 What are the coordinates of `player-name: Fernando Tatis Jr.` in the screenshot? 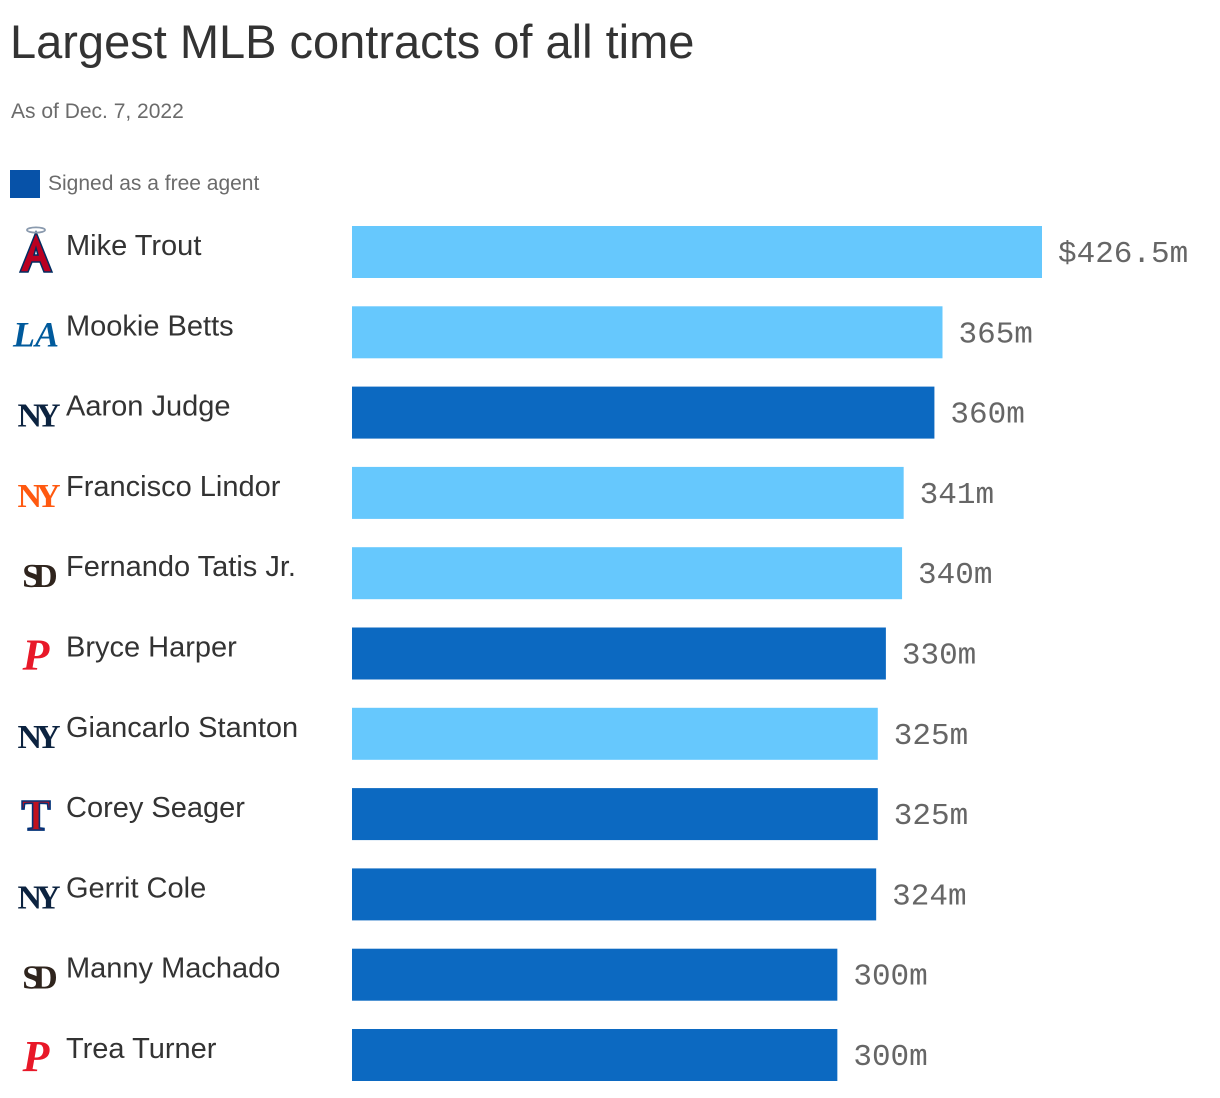 It's located at (181, 567).